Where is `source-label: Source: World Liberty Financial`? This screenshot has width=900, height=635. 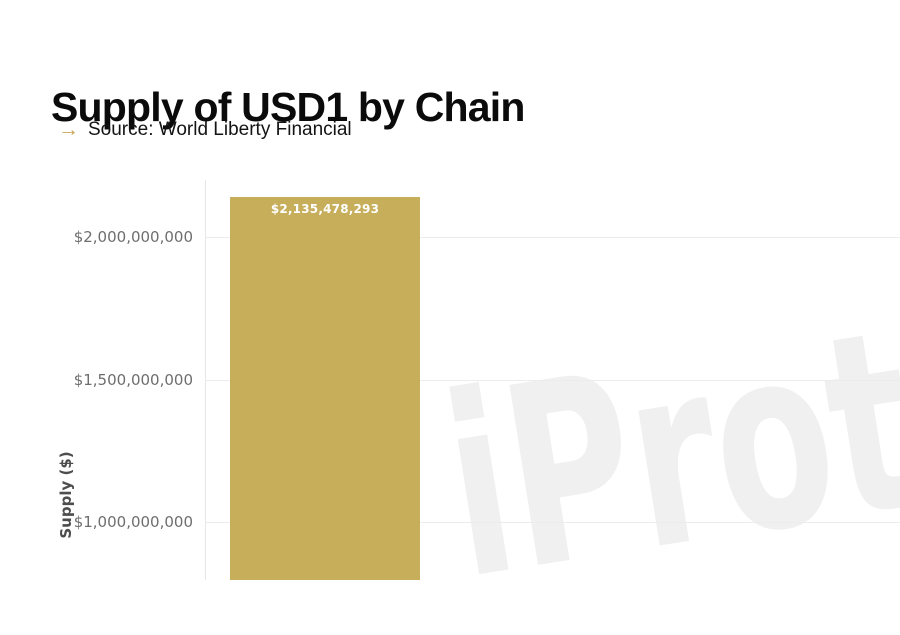
source-label: Source: World Liberty Financial is located at coordinates (220, 129).